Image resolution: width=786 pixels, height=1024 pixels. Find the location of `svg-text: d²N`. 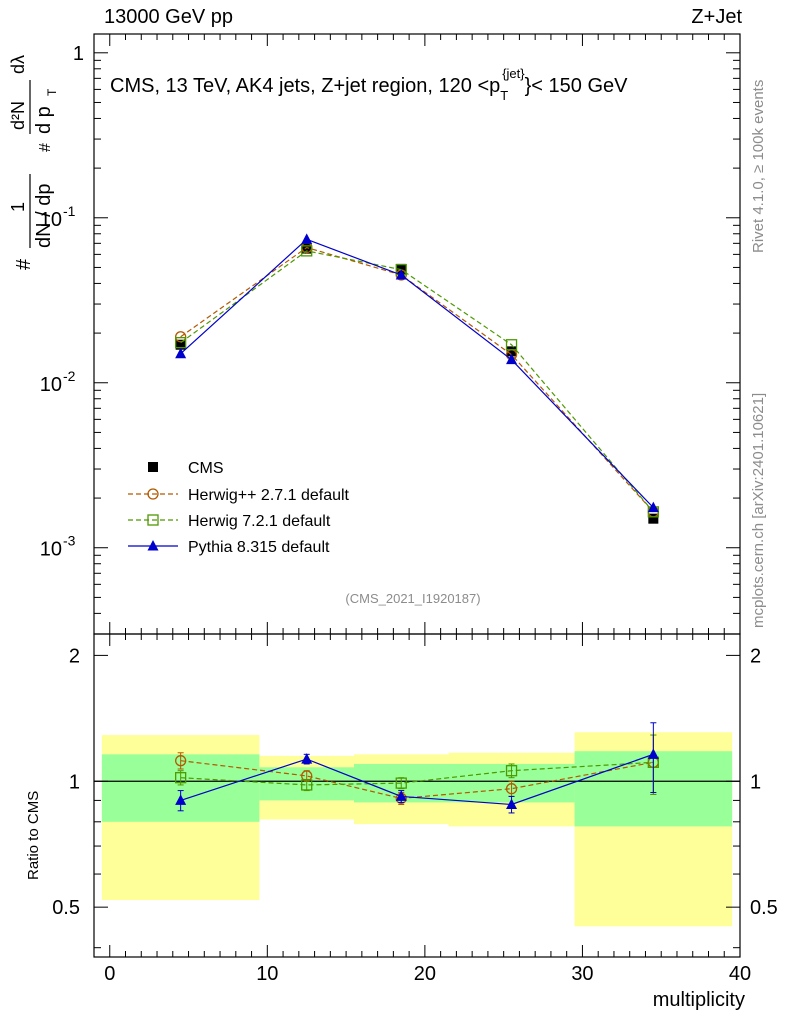

svg-text: d²N is located at coordinates (18, 115).